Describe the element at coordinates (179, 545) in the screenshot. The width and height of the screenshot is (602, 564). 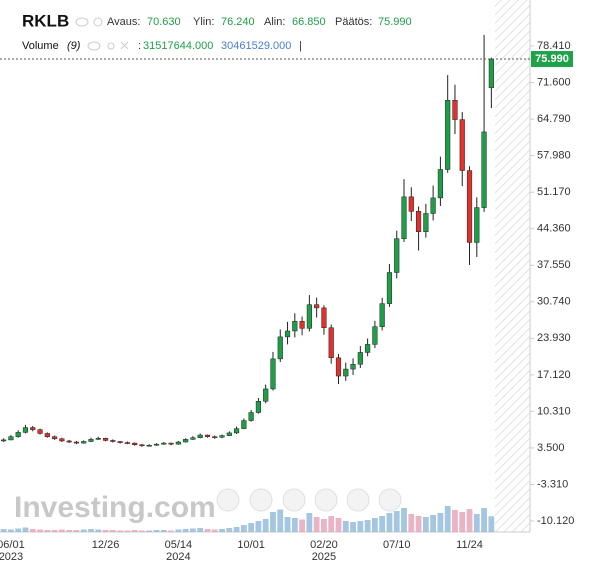
I see `x-tick-label: 05/14` at that location.